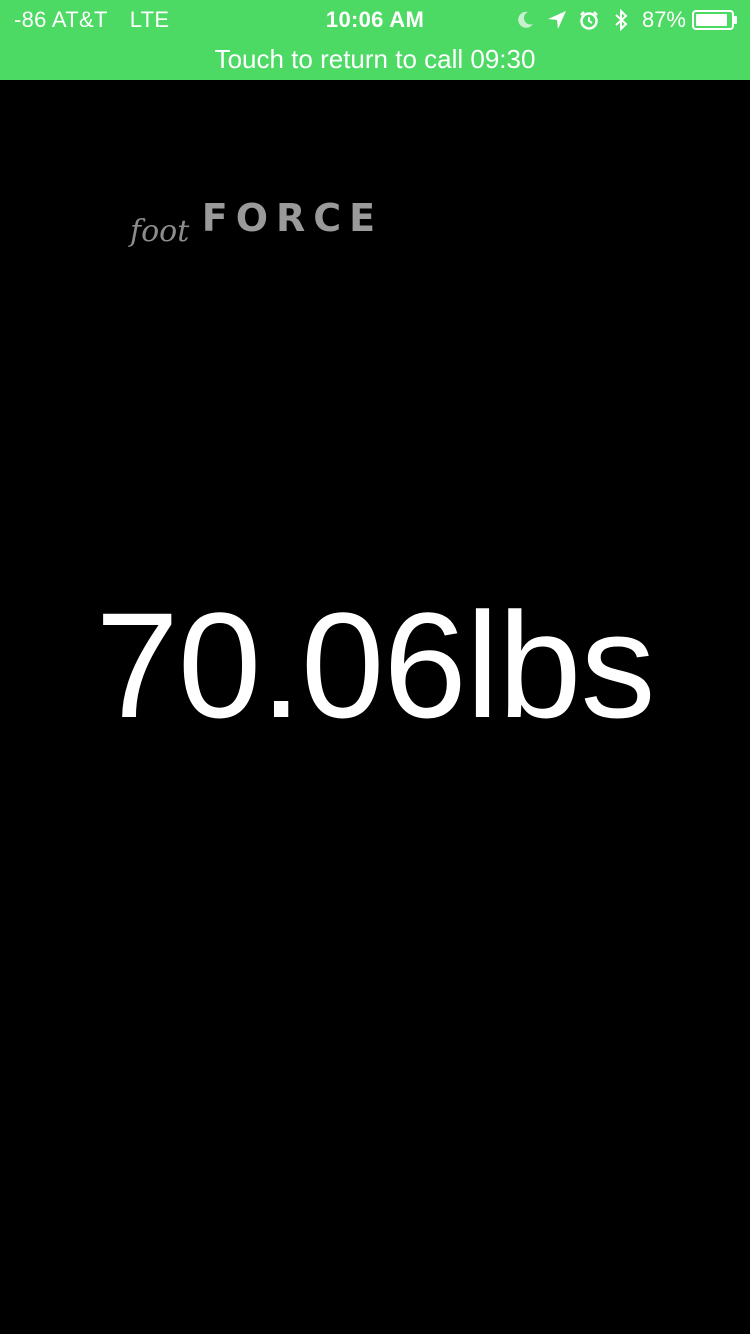 Image resolution: width=750 pixels, height=1334 pixels. What do you see at coordinates (663, 19) in the screenshot?
I see `battery-percent: 87%` at bounding box center [663, 19].